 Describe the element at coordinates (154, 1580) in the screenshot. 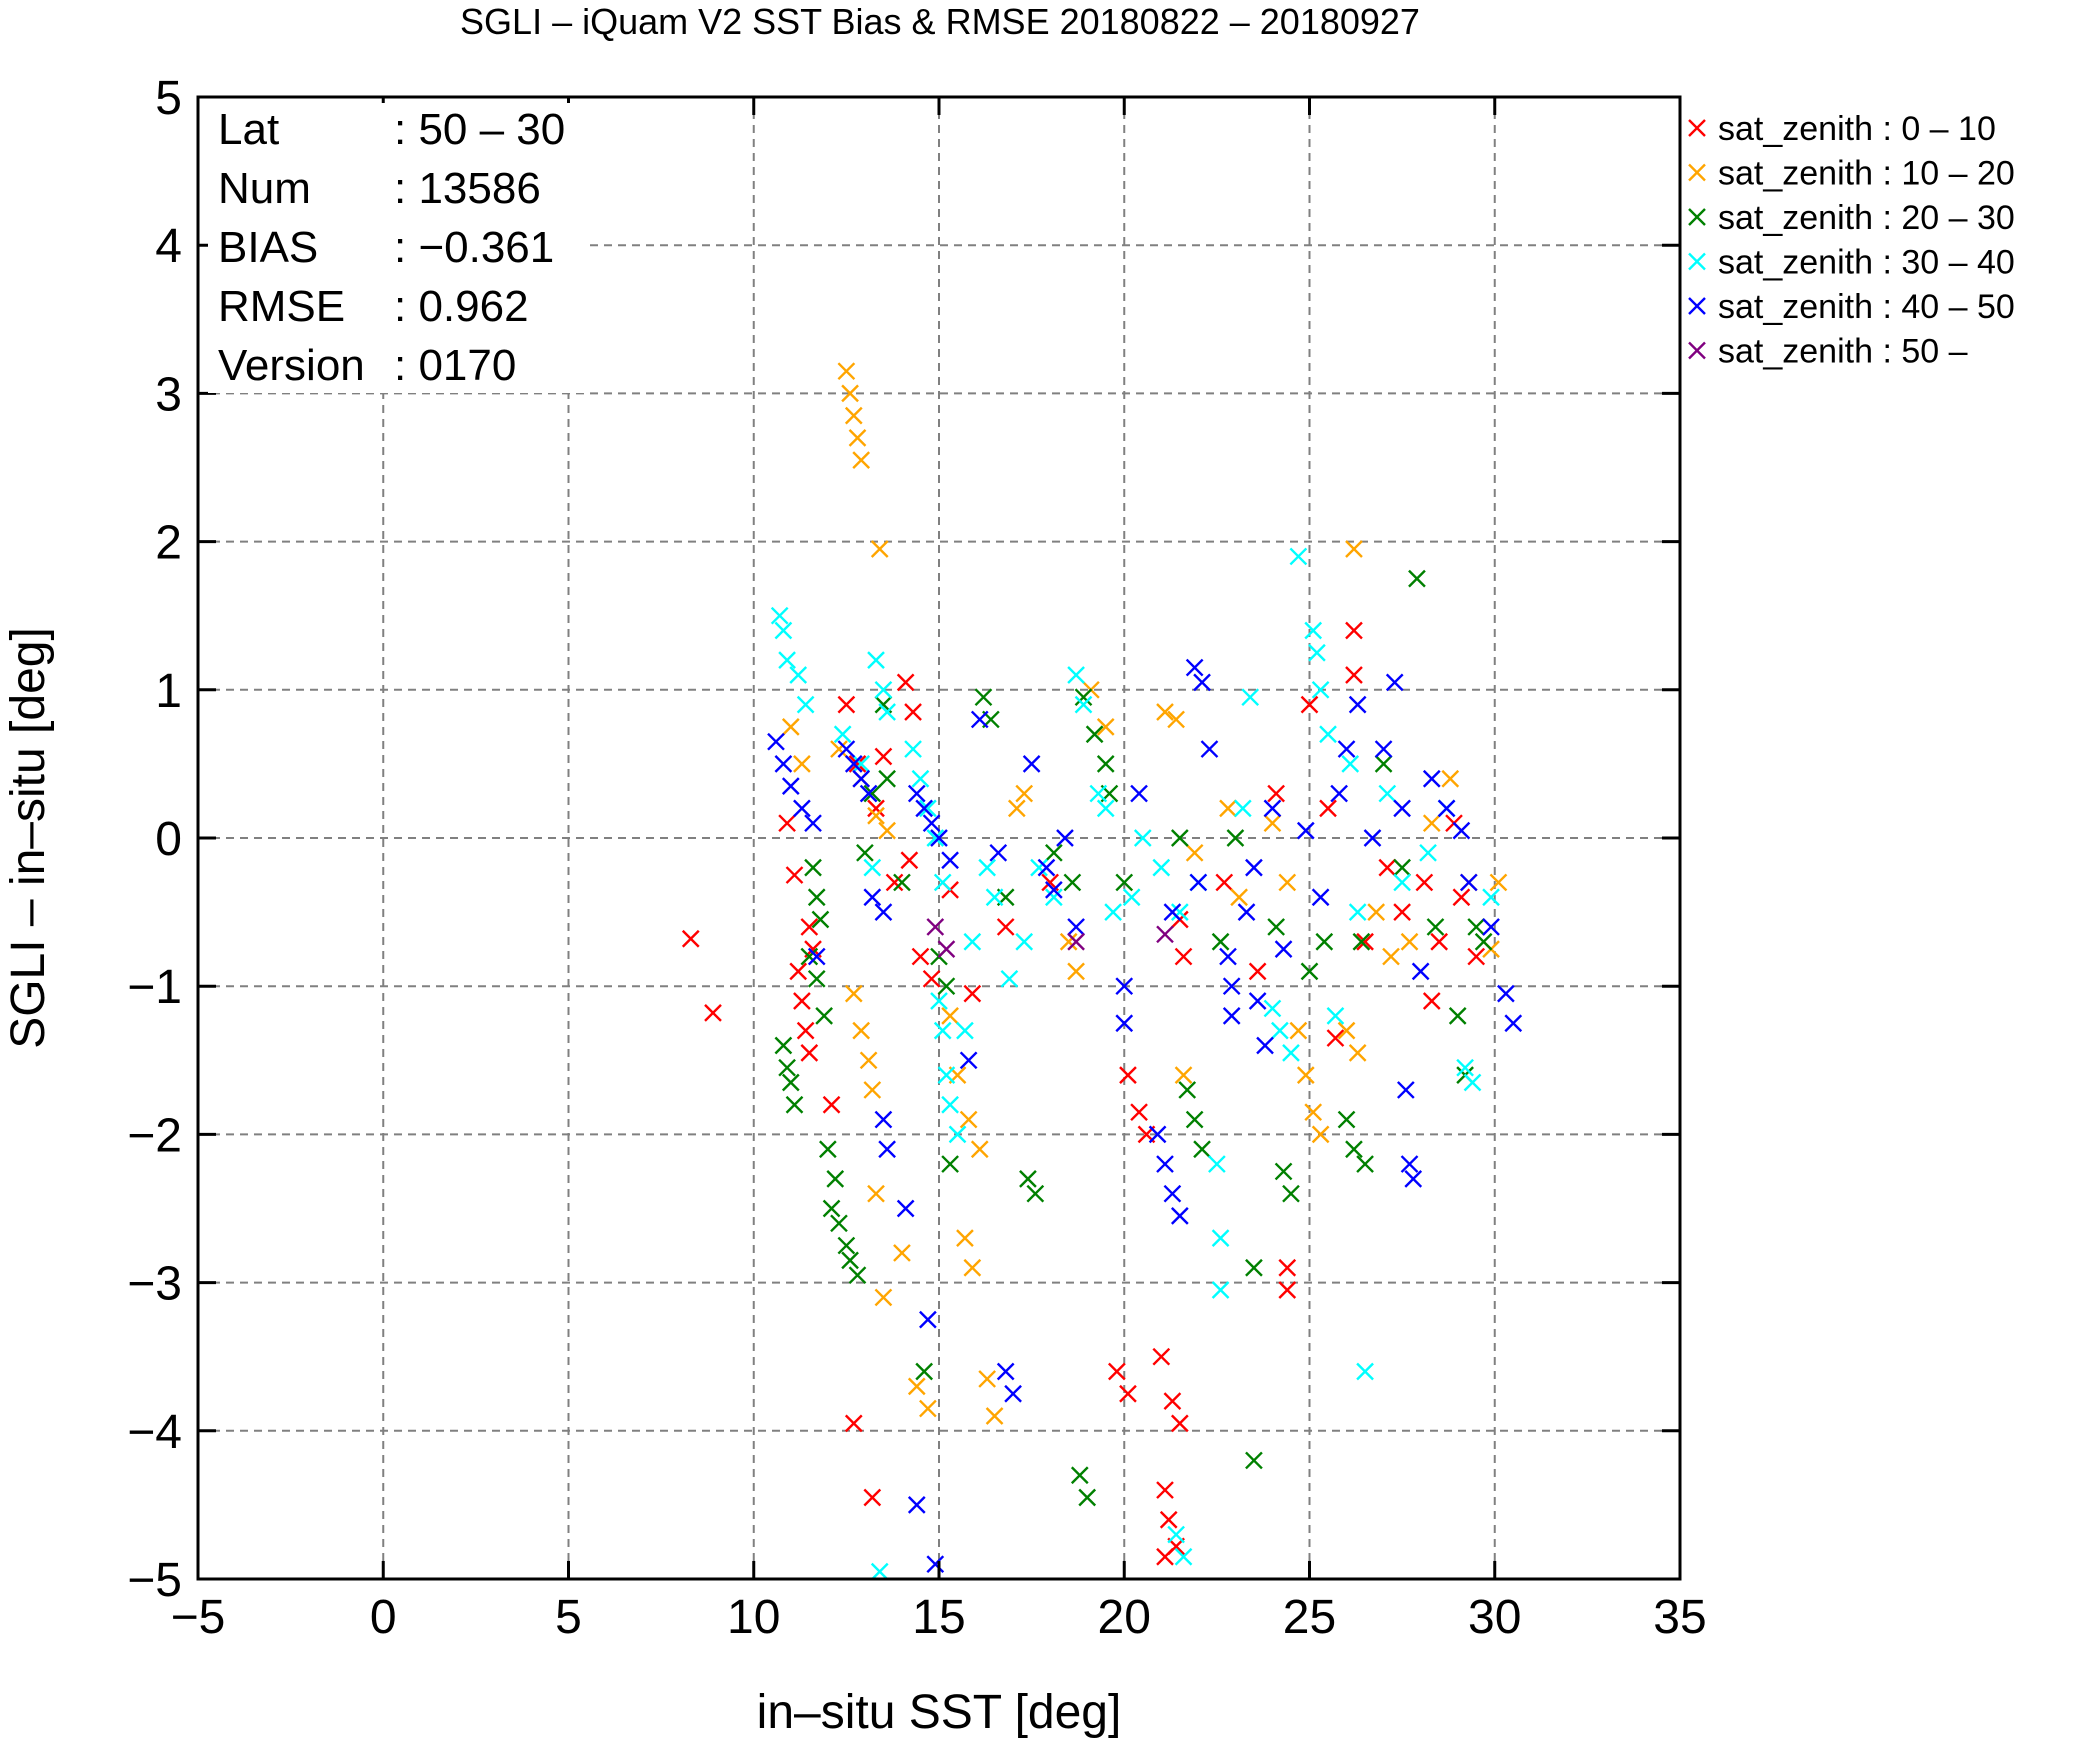

I see `y-tick-label: −5` at that location.